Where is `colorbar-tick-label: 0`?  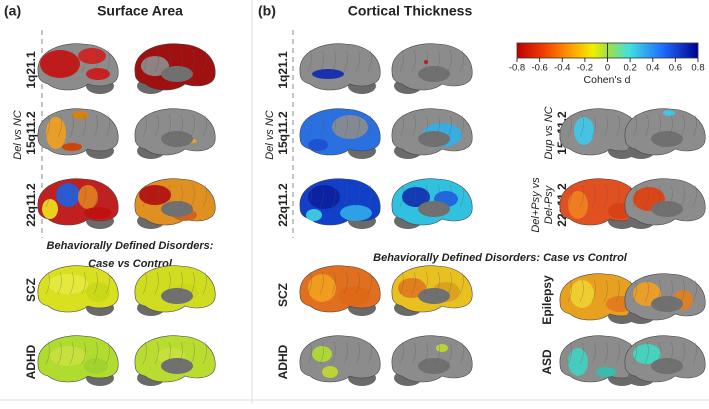
colorbar-tick-label: 0 is located at coordinates (607, 68).